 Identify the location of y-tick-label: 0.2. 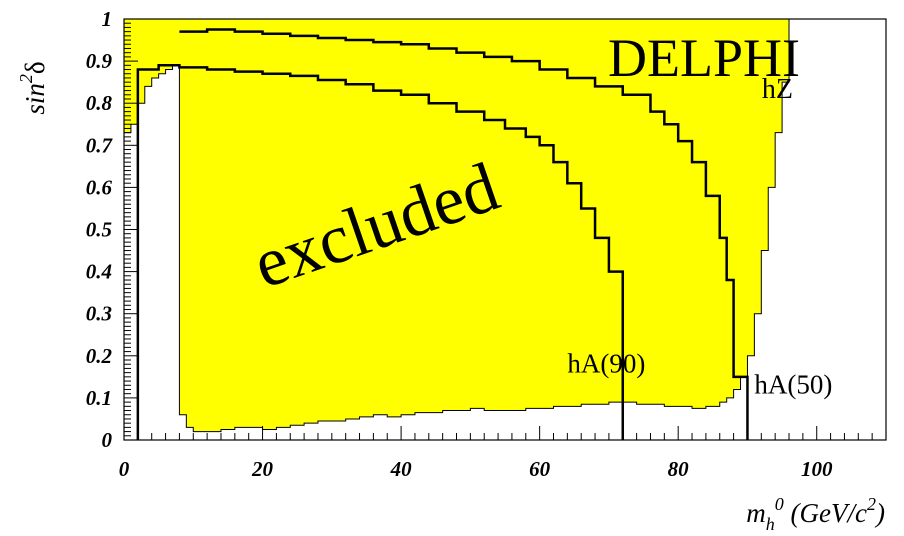
(99, 356).